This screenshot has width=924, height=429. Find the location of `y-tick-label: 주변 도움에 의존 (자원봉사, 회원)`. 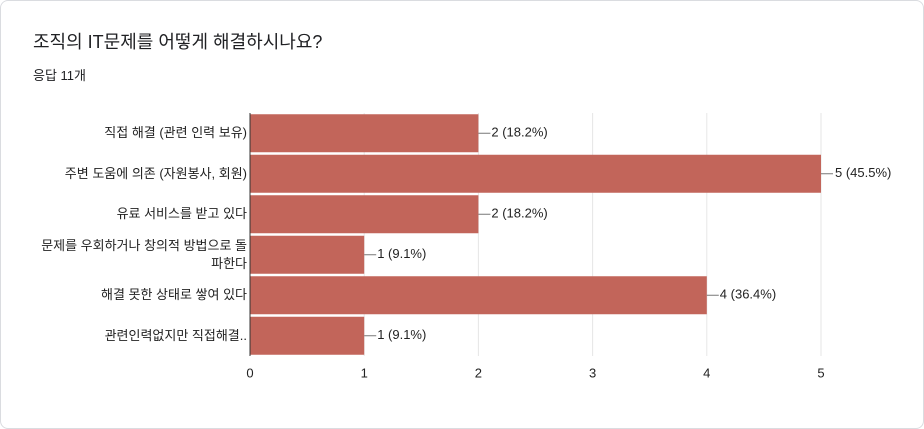

y-tick-label: 주변 도움에 의존 (자원봉사, 회원) is located at coordinates (155, 173).